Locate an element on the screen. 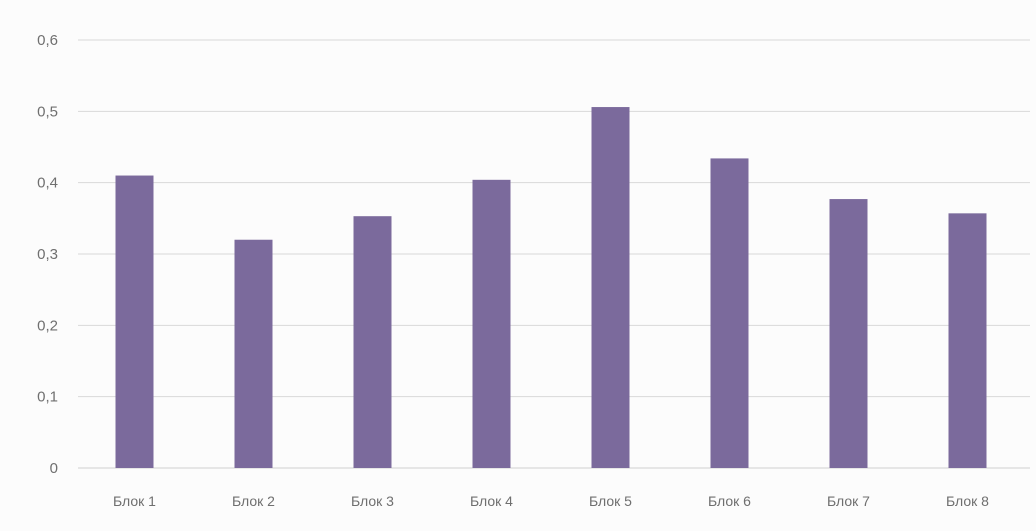 The width and height of the screenshot is (1036, 531). y-axis-tick-labels: 0 0,1 0,2 0,3 0,4 0,5 0,6 is located at coordinates (47, 254).